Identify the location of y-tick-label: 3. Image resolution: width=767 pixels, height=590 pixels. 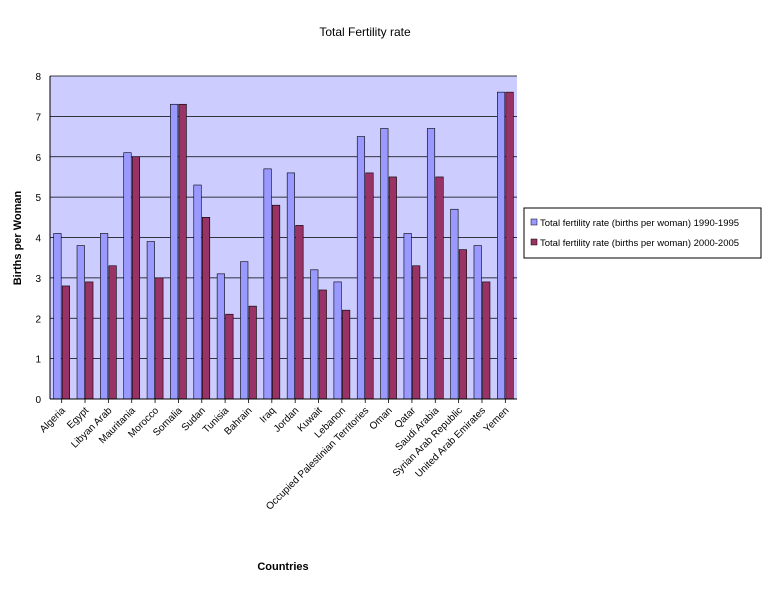
(38, 279).